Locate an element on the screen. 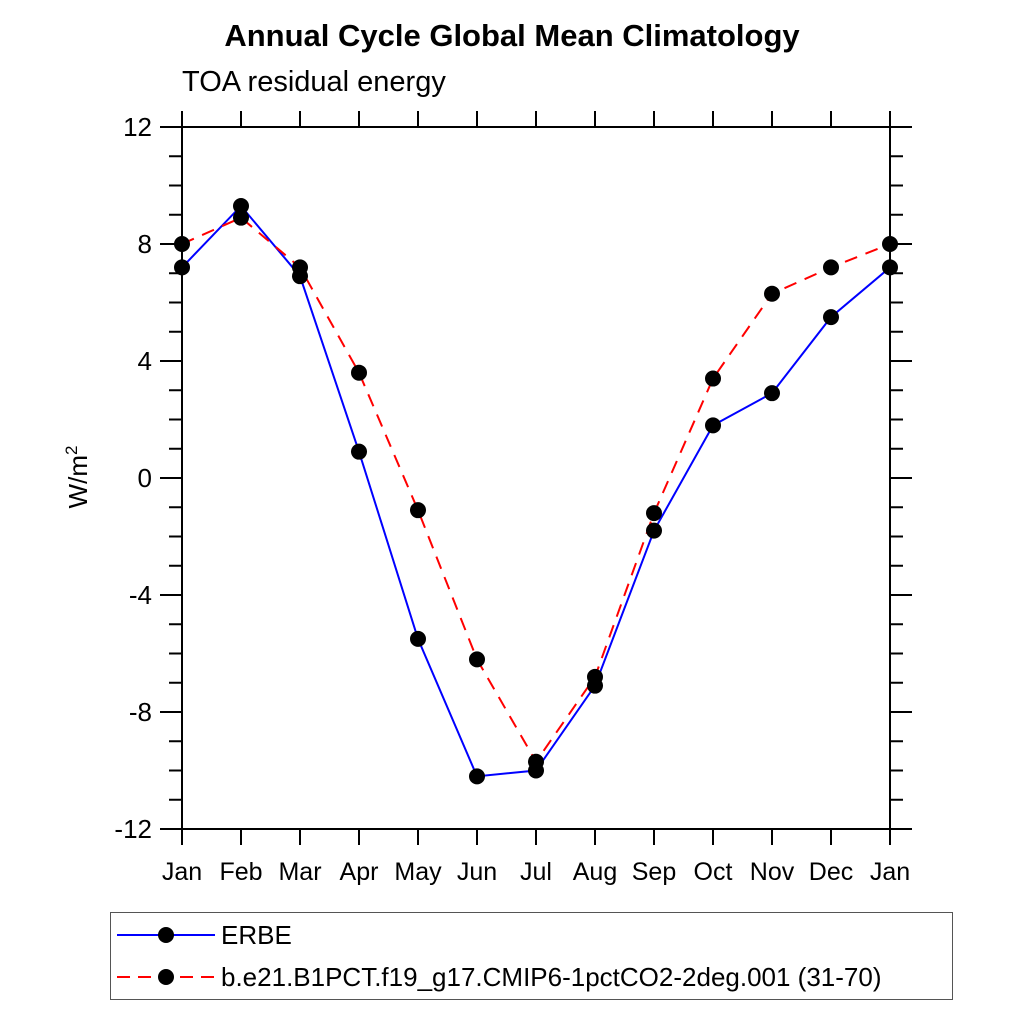  legend-row-erbe: ERBE is located at coordinates (531, 935).